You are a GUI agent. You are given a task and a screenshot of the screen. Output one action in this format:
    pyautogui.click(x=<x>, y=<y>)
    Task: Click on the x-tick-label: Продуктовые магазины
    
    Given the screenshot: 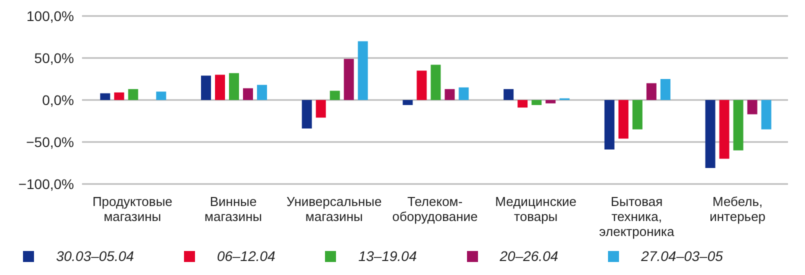 What is the action you would take?
    pyautogui.click(x=132, y=209)
    